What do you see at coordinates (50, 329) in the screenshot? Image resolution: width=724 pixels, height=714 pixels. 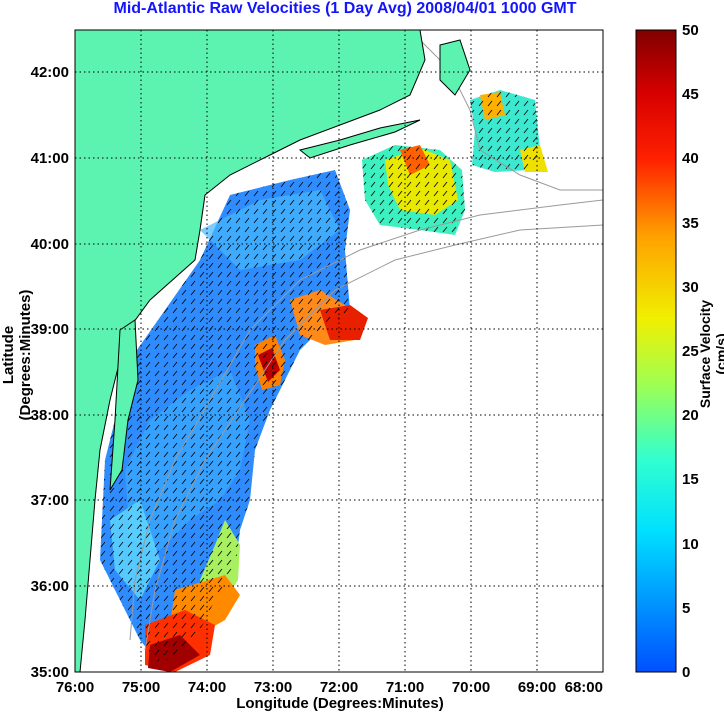 I see `y-tick-label: 39:00` at bounding box center [50, 329].